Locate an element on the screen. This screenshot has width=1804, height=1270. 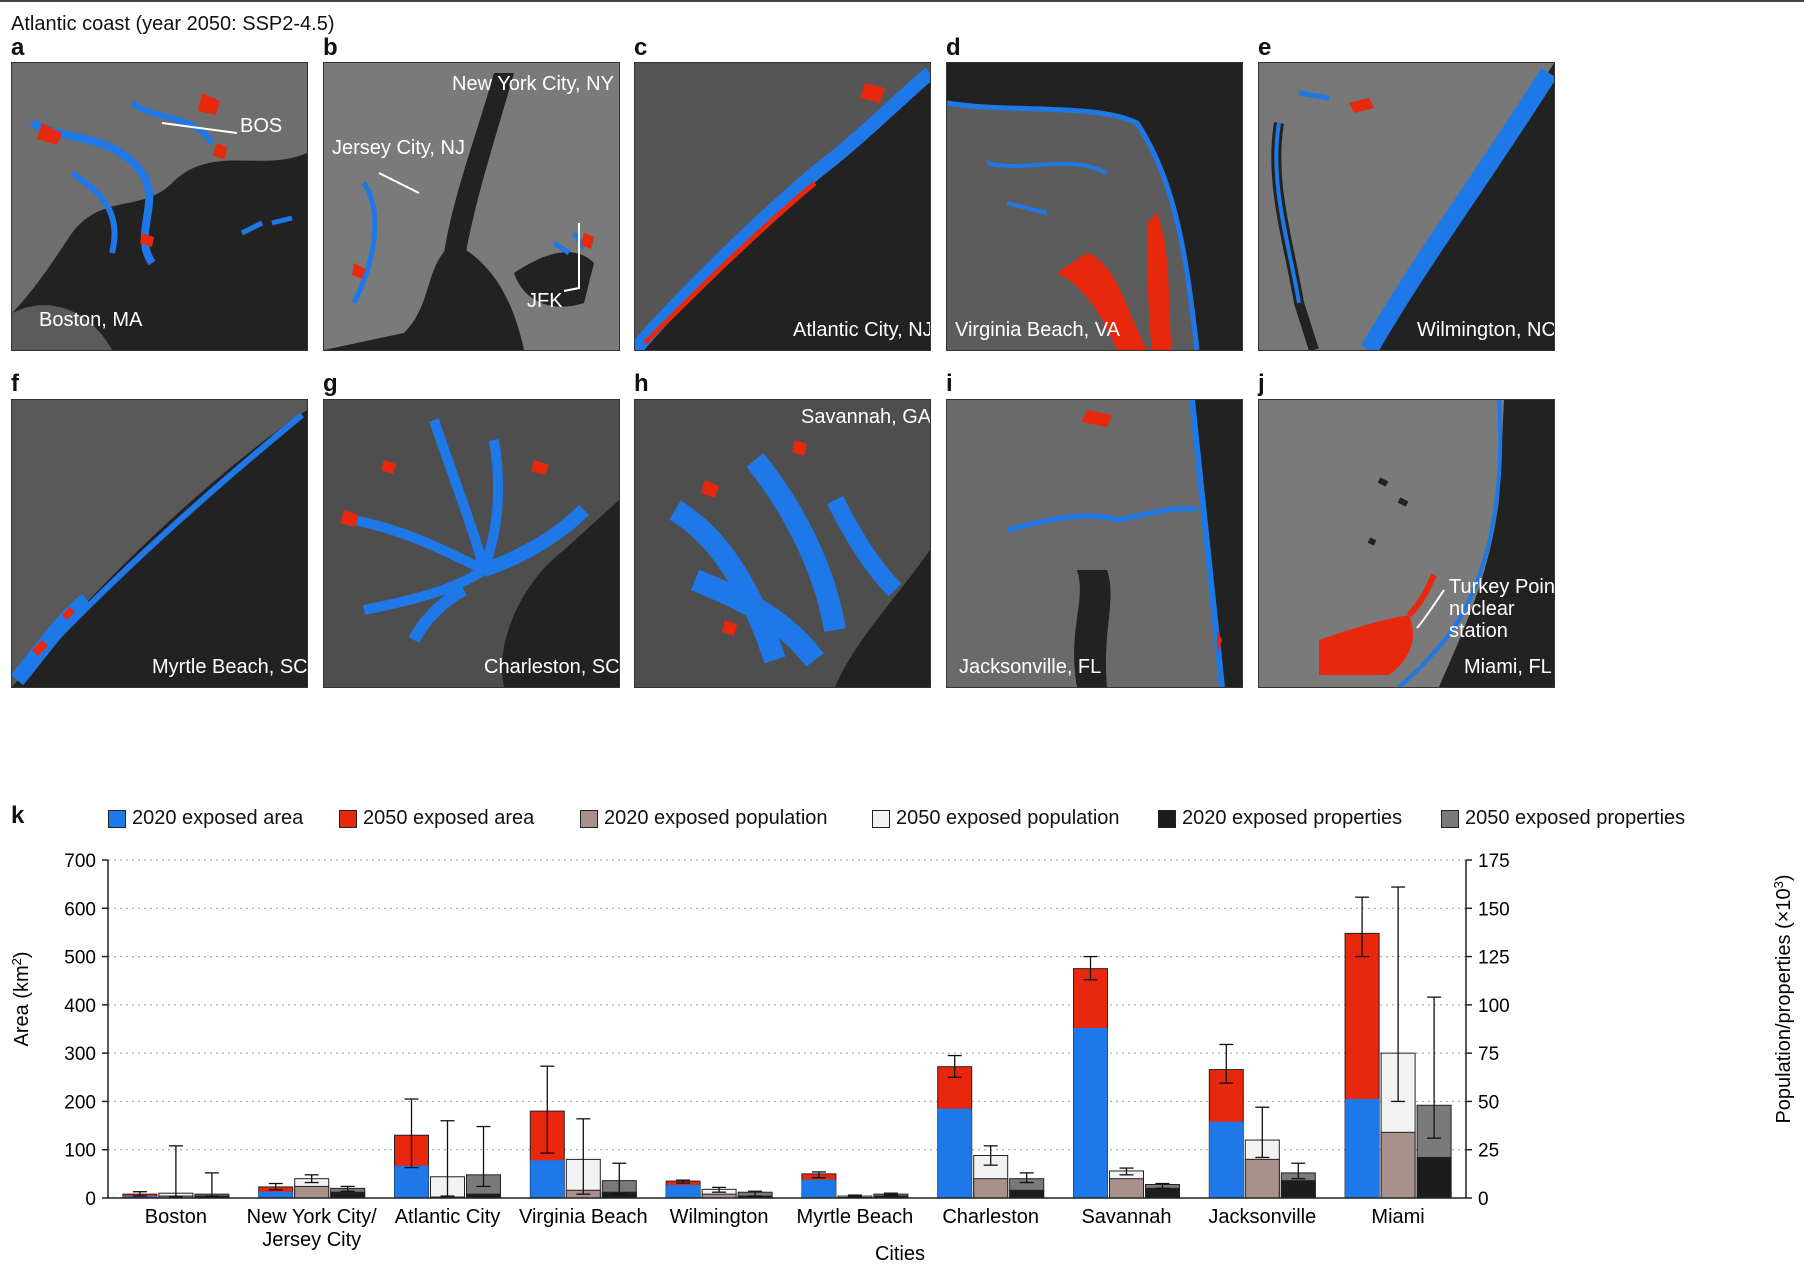
y-left-tick-label: 400 is located at coordinates (80, 1006).